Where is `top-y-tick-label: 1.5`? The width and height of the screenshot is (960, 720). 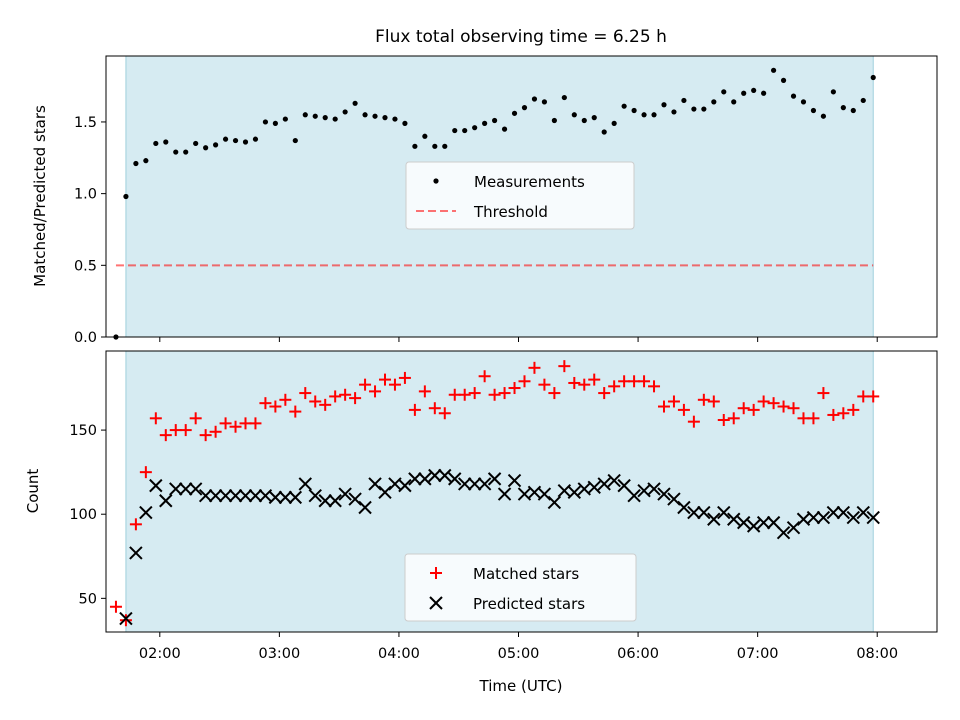
top-y-tick-label: 1.5 is located at coordinates (85, 123).